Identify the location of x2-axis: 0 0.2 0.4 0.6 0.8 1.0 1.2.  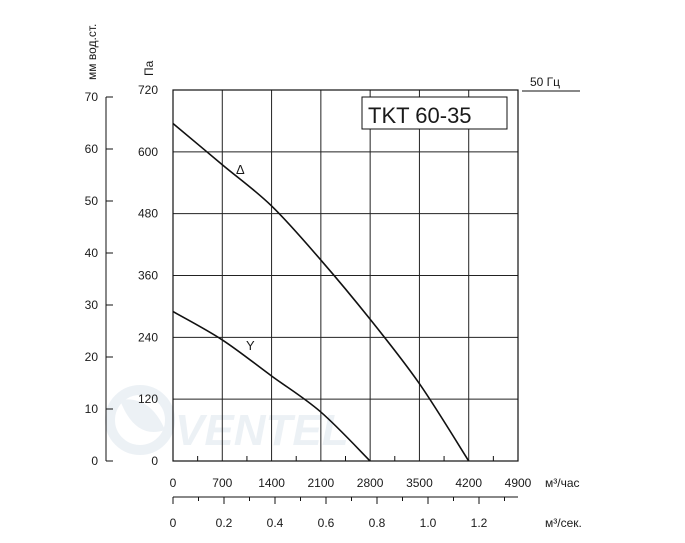
(337, 513).